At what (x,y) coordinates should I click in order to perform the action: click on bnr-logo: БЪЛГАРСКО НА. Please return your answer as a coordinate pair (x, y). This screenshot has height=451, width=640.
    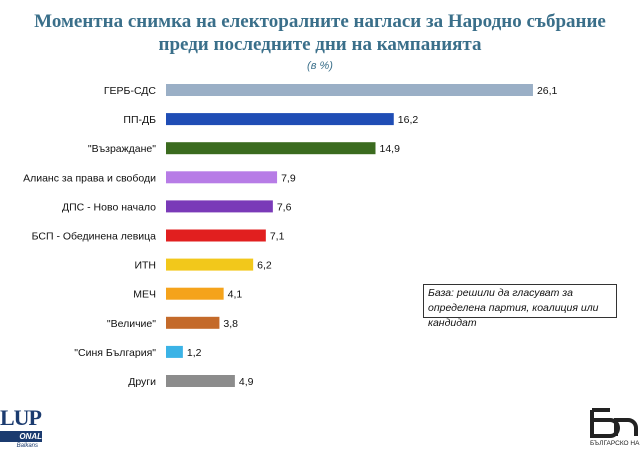
    Looking at the image, I should click on (614, 427).